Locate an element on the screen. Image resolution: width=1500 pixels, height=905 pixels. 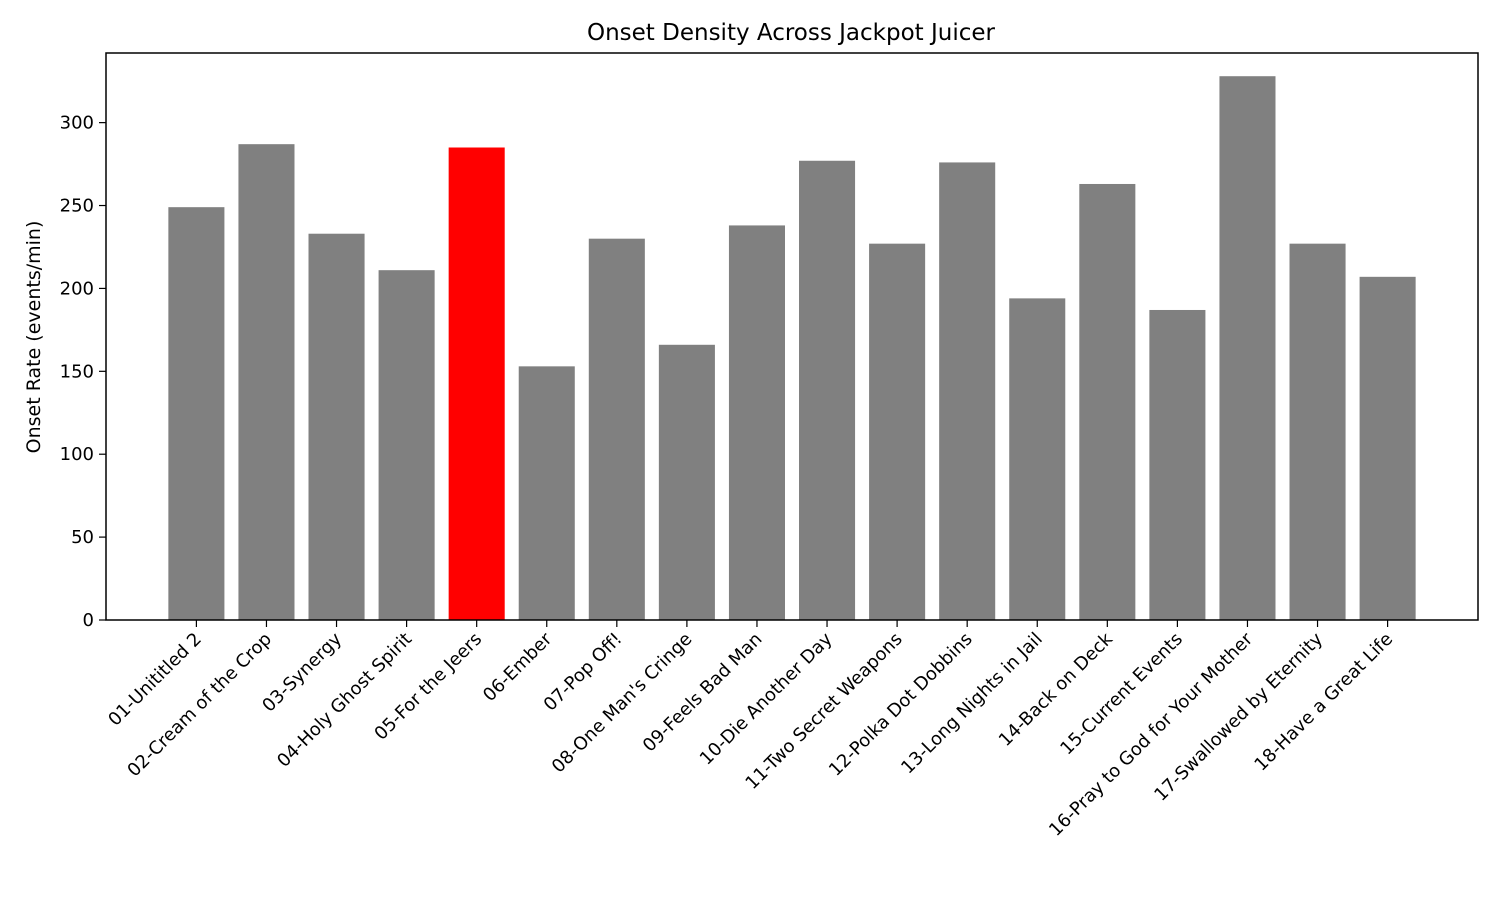
y-axis-ticks: 0 50 100 150 200 250 300 is located at coordinates (83, 372).